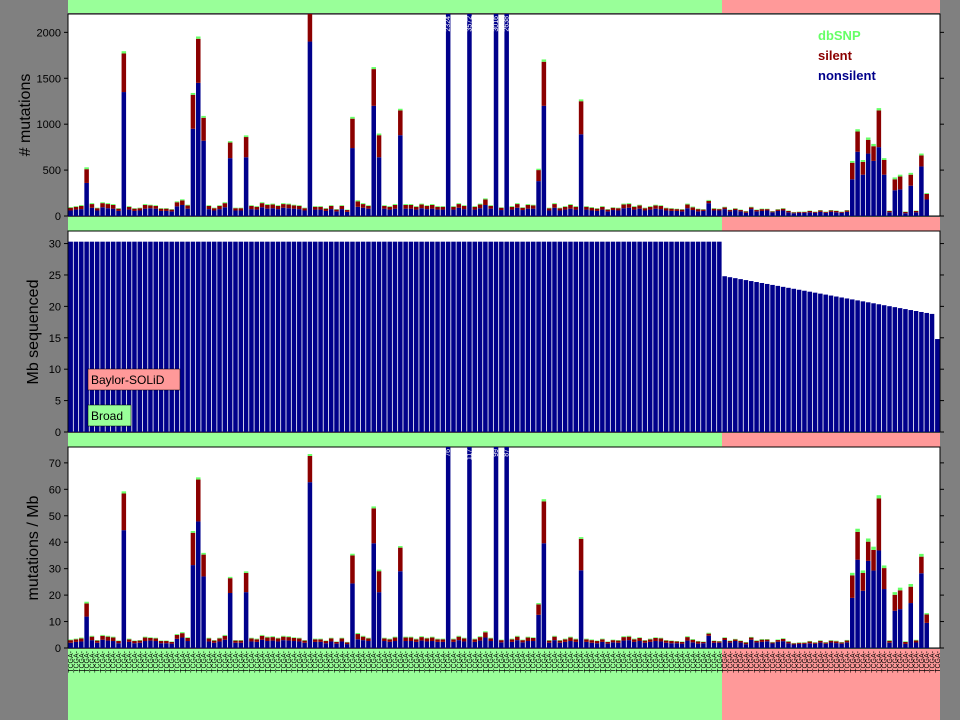 The image size is (960, 720). I want to click on sample-label-49: TCGA-, so click(332, 661).